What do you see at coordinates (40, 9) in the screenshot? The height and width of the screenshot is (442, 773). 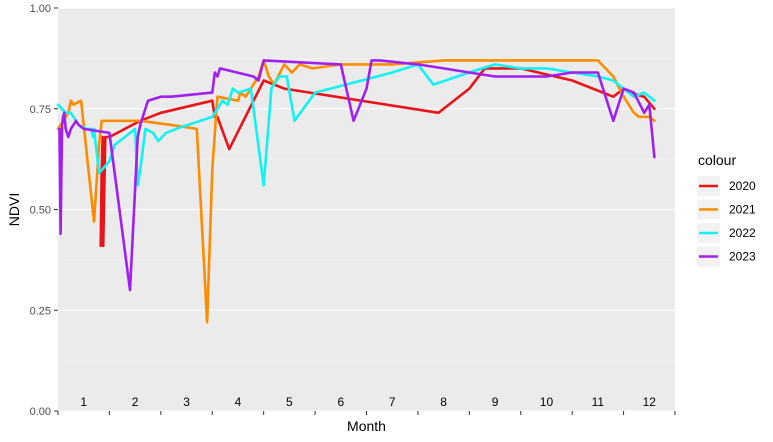 I see `y-tick-label: 1.00` at bounding box center [40, 9].